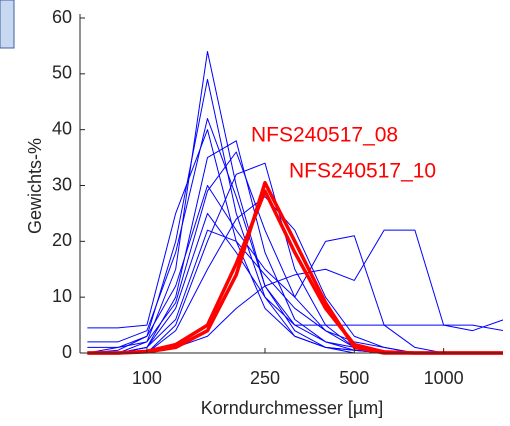  Describe the element at coordinates (444, 378) in the screenshot. I see `x-tick-label: 1000` at that location.